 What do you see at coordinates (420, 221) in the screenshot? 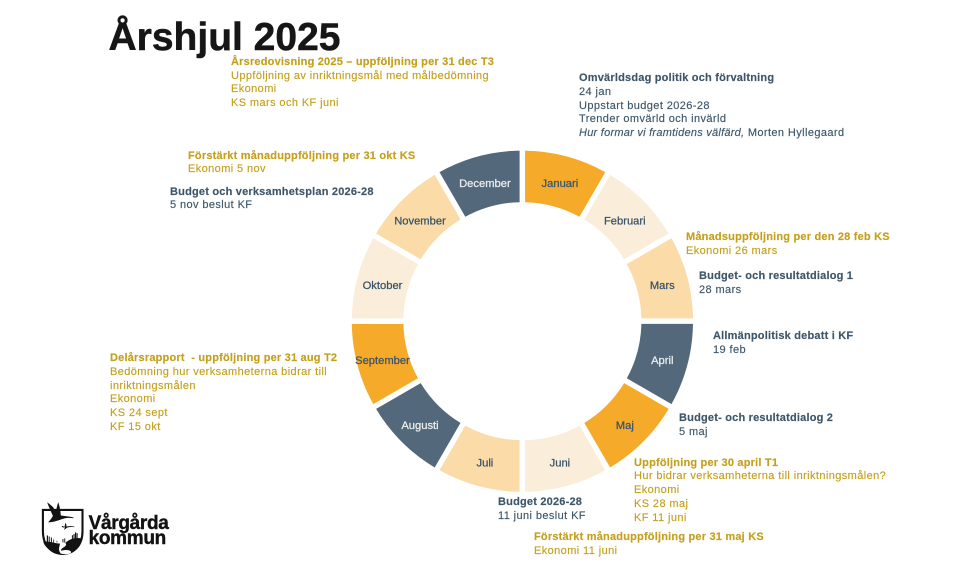
I see `svg-text: November` at bounding box center [420, 221].